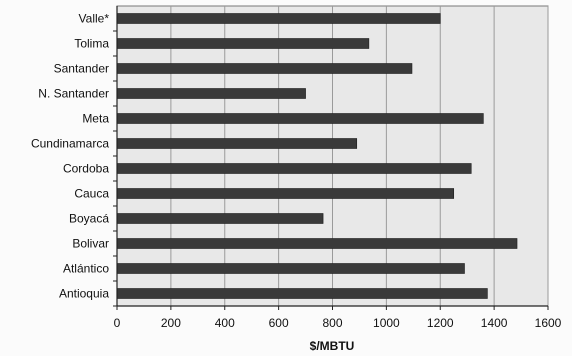 The width and height of the screenshot is (572, 361). What do you see at coordinates (117, 323) in the screenshot?
I see `x-tick-label: 0` at bounding box center [117, 323].